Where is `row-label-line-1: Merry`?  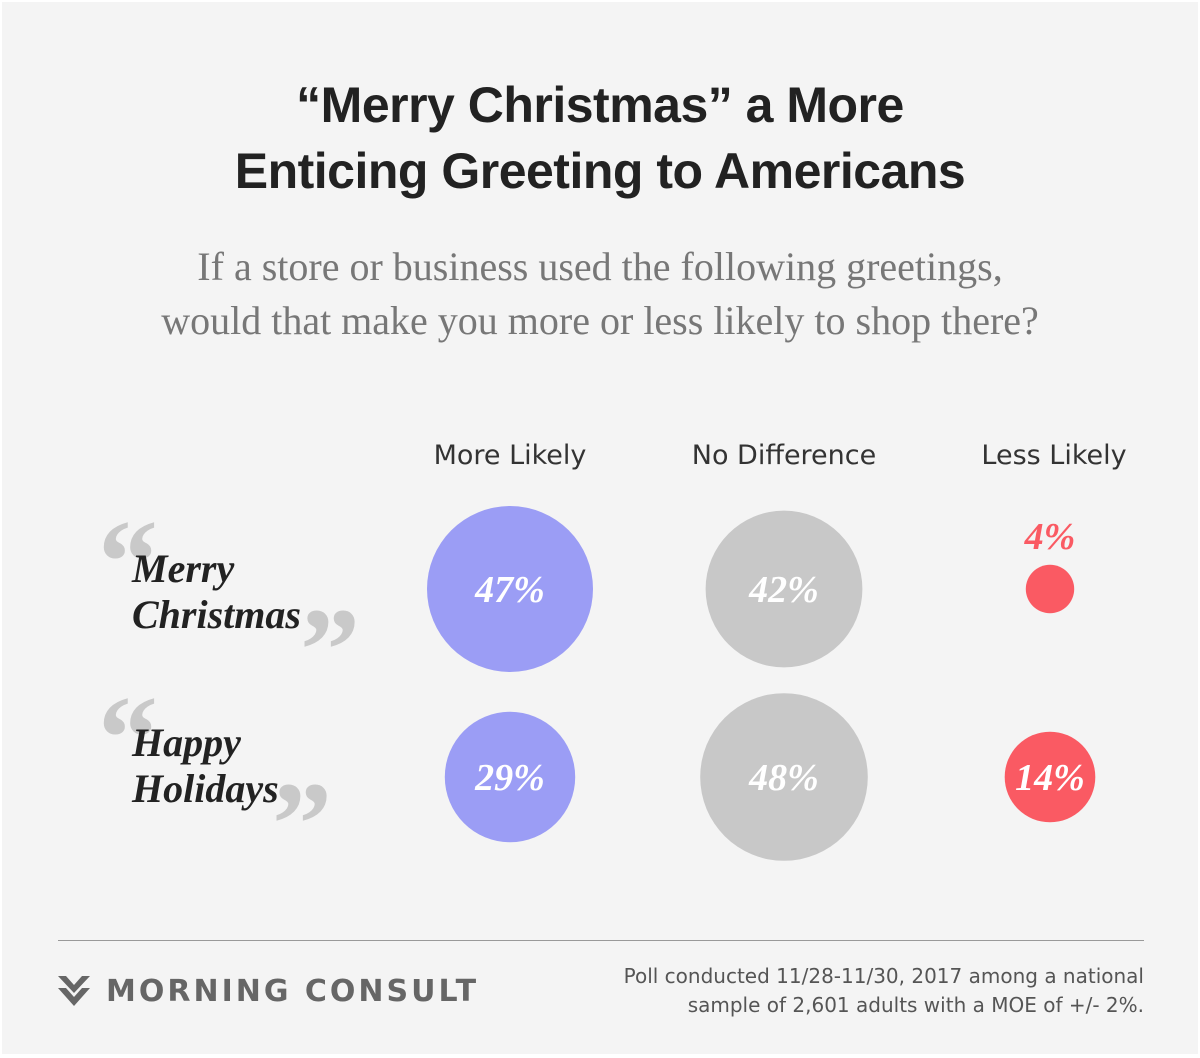
row-label-line-1: Merry is located at coordinates (183, 568).